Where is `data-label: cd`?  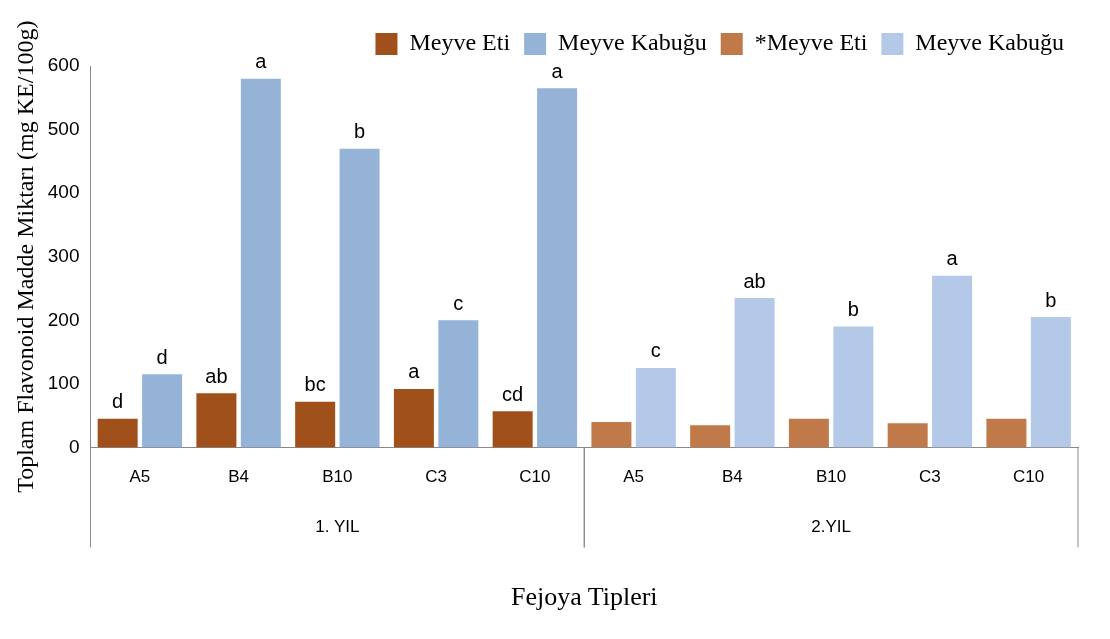 data-label: cd is located at coordinates (513, 393).